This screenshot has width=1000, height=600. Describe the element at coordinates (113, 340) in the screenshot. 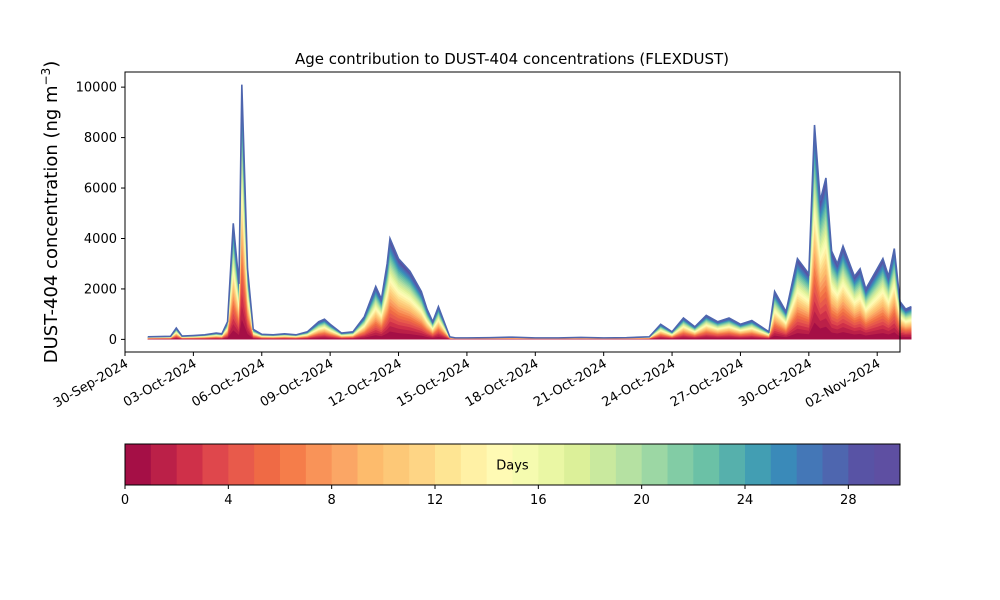

I see `y-tick-label-0: 0` at that location.